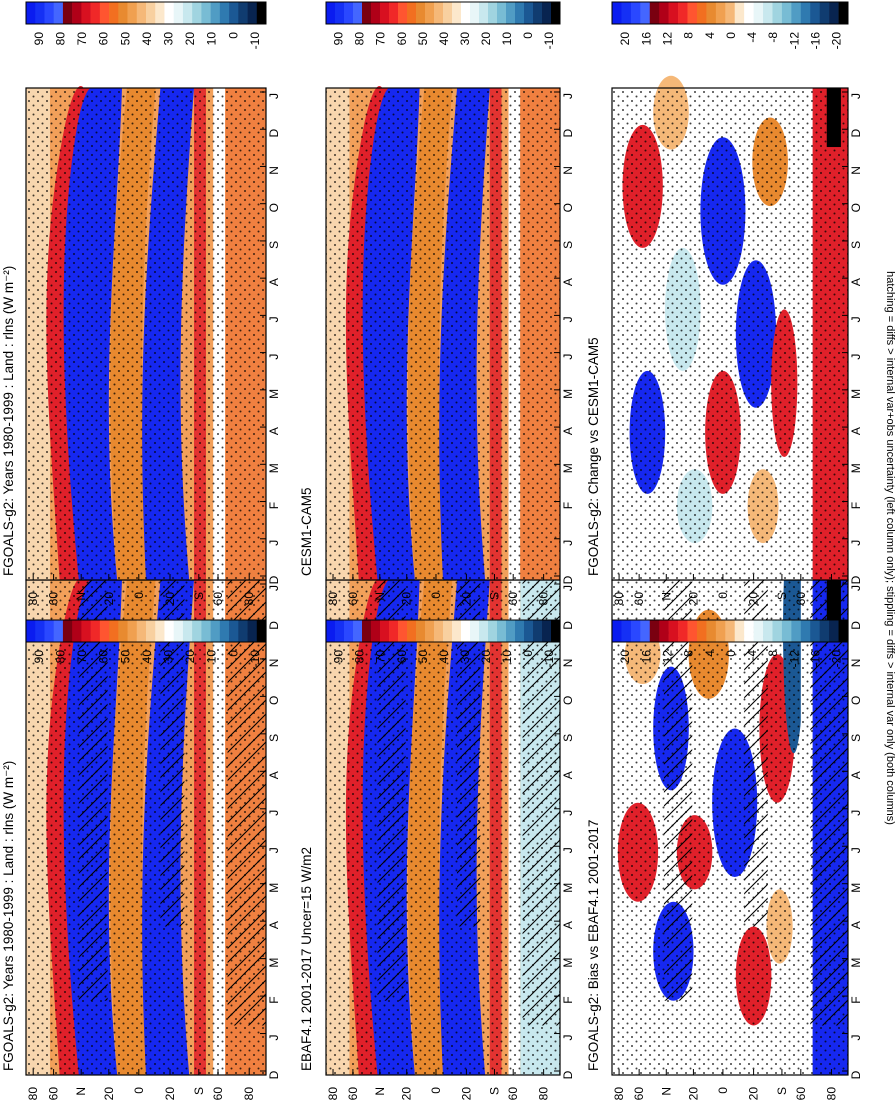 The width and height of the screenshot is (895, 1100). I want to click on colorbar-col2-mid: 90 80 70 60 50 40 30 20 10 0 -10, so click(443, 643).